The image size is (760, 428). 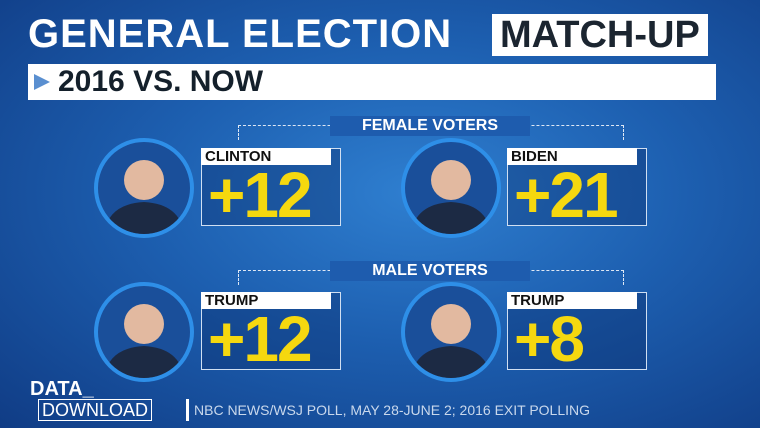 I want to click on margin-box: BIDEN +21, so click(x=577, y=189).